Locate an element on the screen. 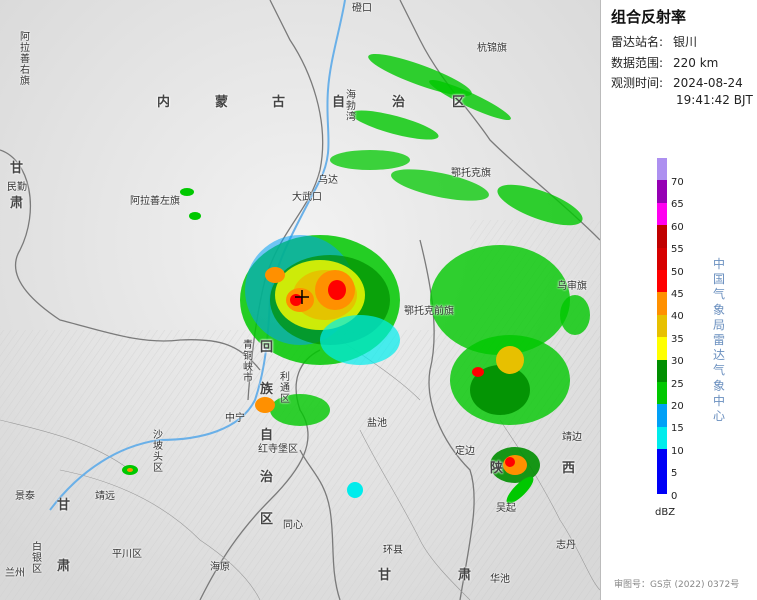 The height and width of the screenshot is (600, 757). label-ningxia-5: 治 is located at coordinates (267, 477).